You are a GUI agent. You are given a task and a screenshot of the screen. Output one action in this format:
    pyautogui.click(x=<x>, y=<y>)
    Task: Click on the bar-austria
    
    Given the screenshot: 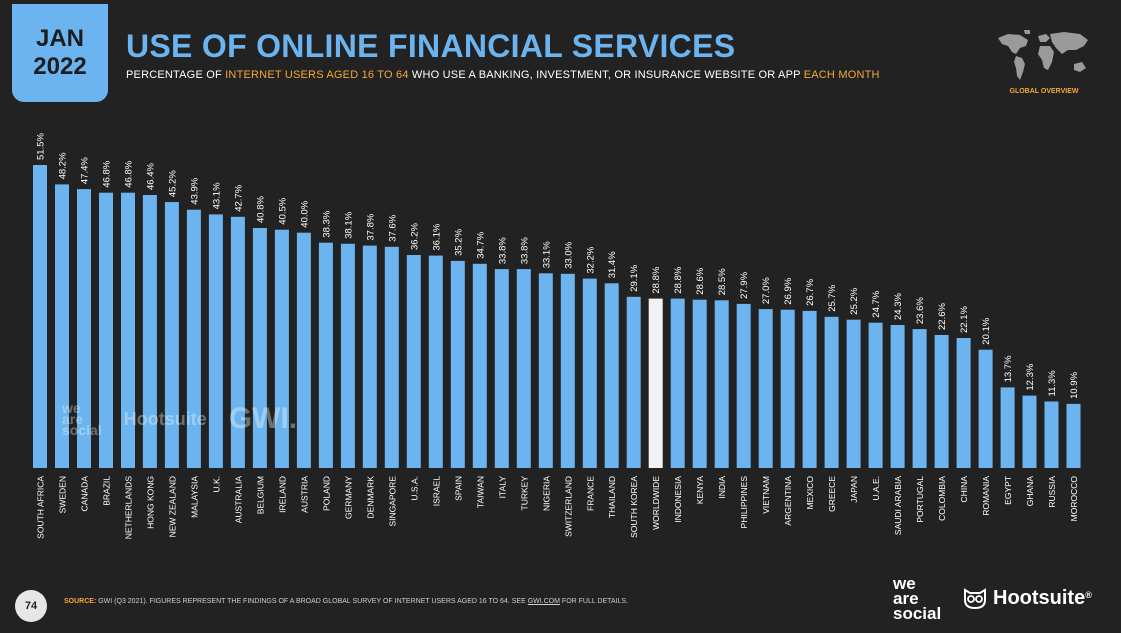 What is the action you would take?
    pyautogui.click(x=303, y=350)
    